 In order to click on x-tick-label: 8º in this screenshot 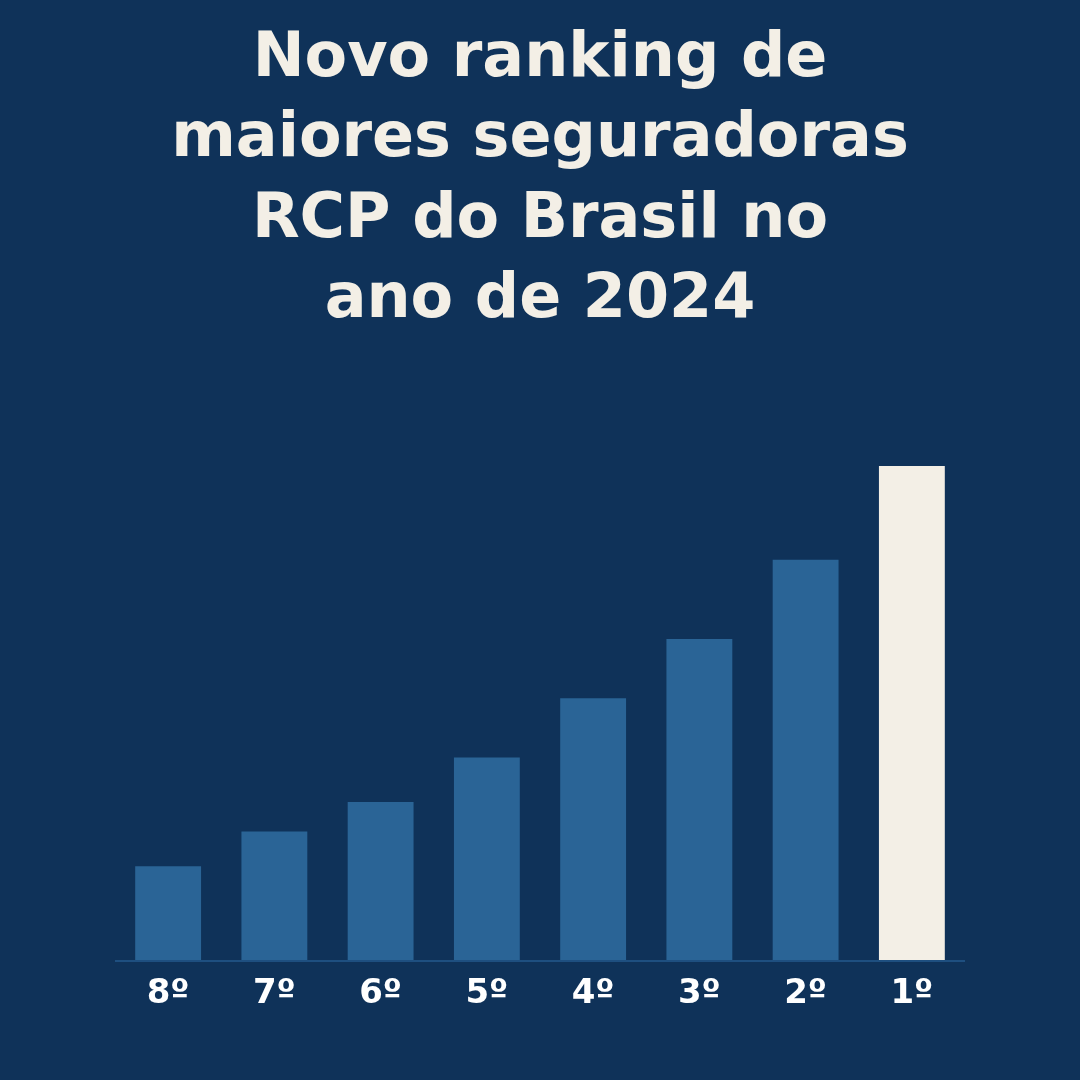, I will do `click(168, 990)`.